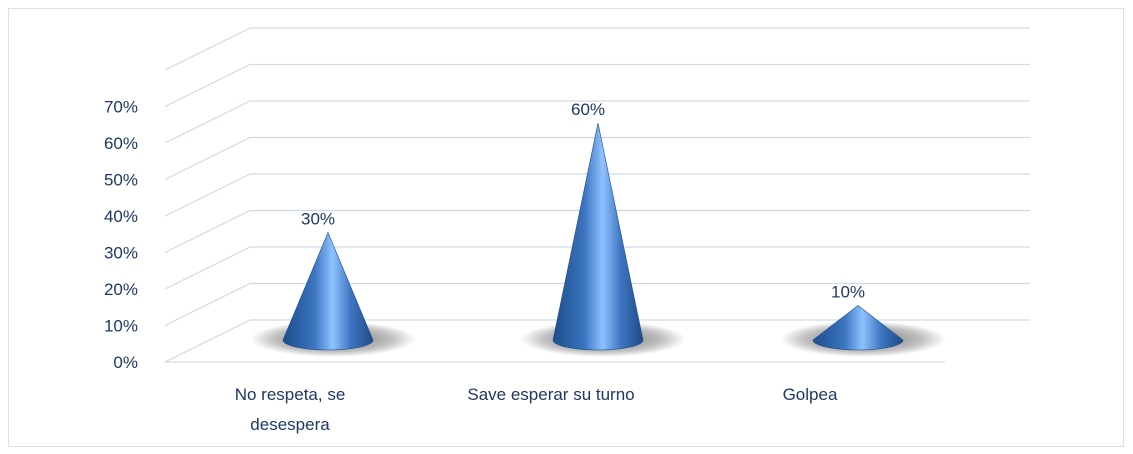 Image resolution: width=1133 pixels, height=454 pixels. What do you see at coordinates (290, 394) in the screenshot?
I see `category-label: No respeta, se` at bounding box center [290, 394].